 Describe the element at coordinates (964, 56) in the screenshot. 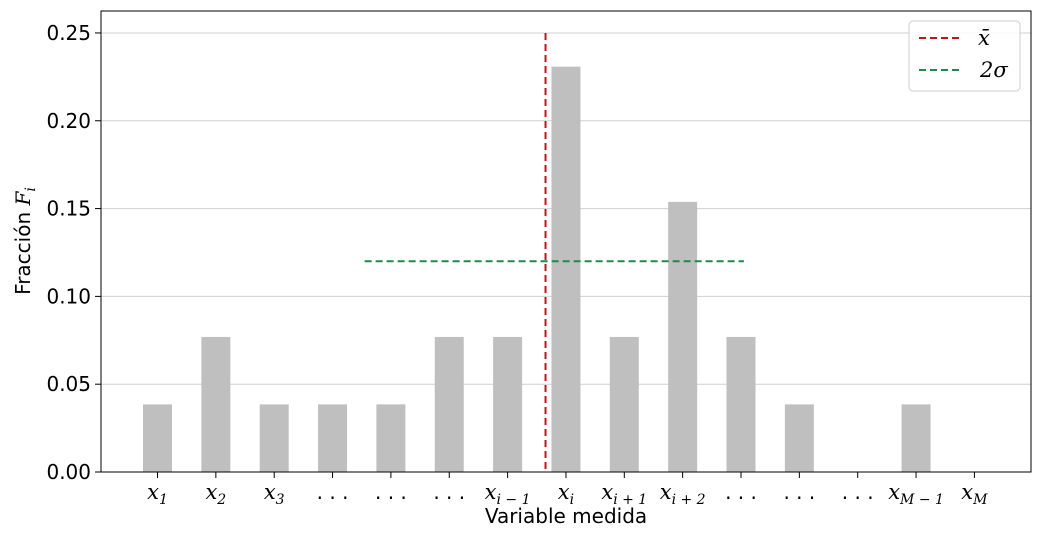

I see `legend: x̄ 2σ` at that location.